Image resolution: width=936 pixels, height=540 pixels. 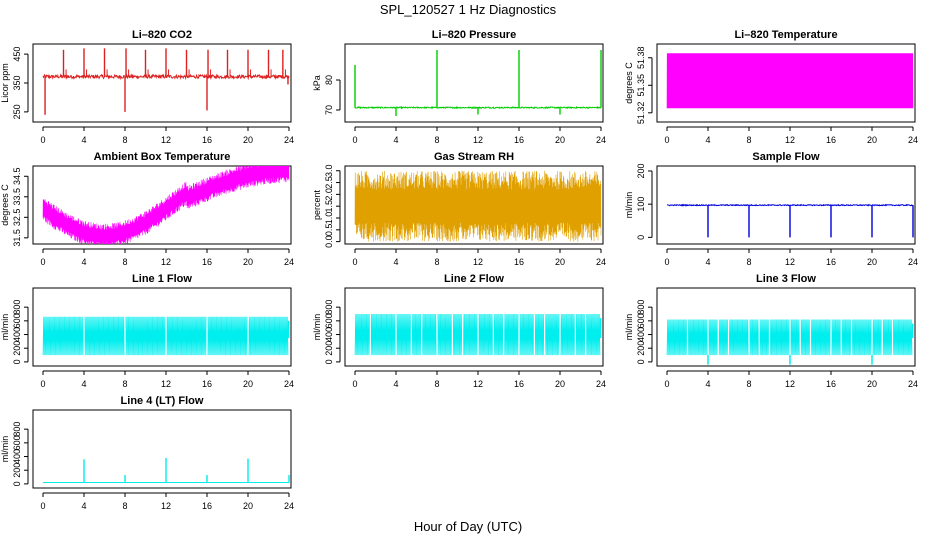 I want to click on y-tick-label: 51.35, so click(x=641, y=85).